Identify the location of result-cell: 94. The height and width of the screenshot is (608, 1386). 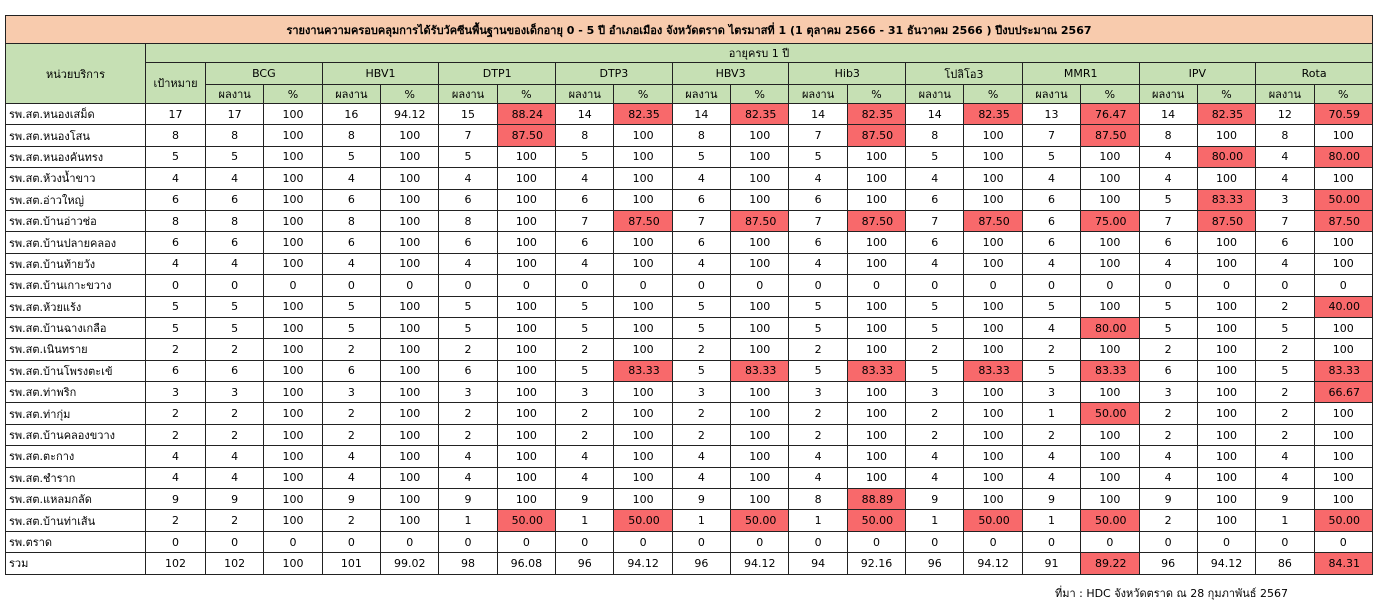
(818, 563).